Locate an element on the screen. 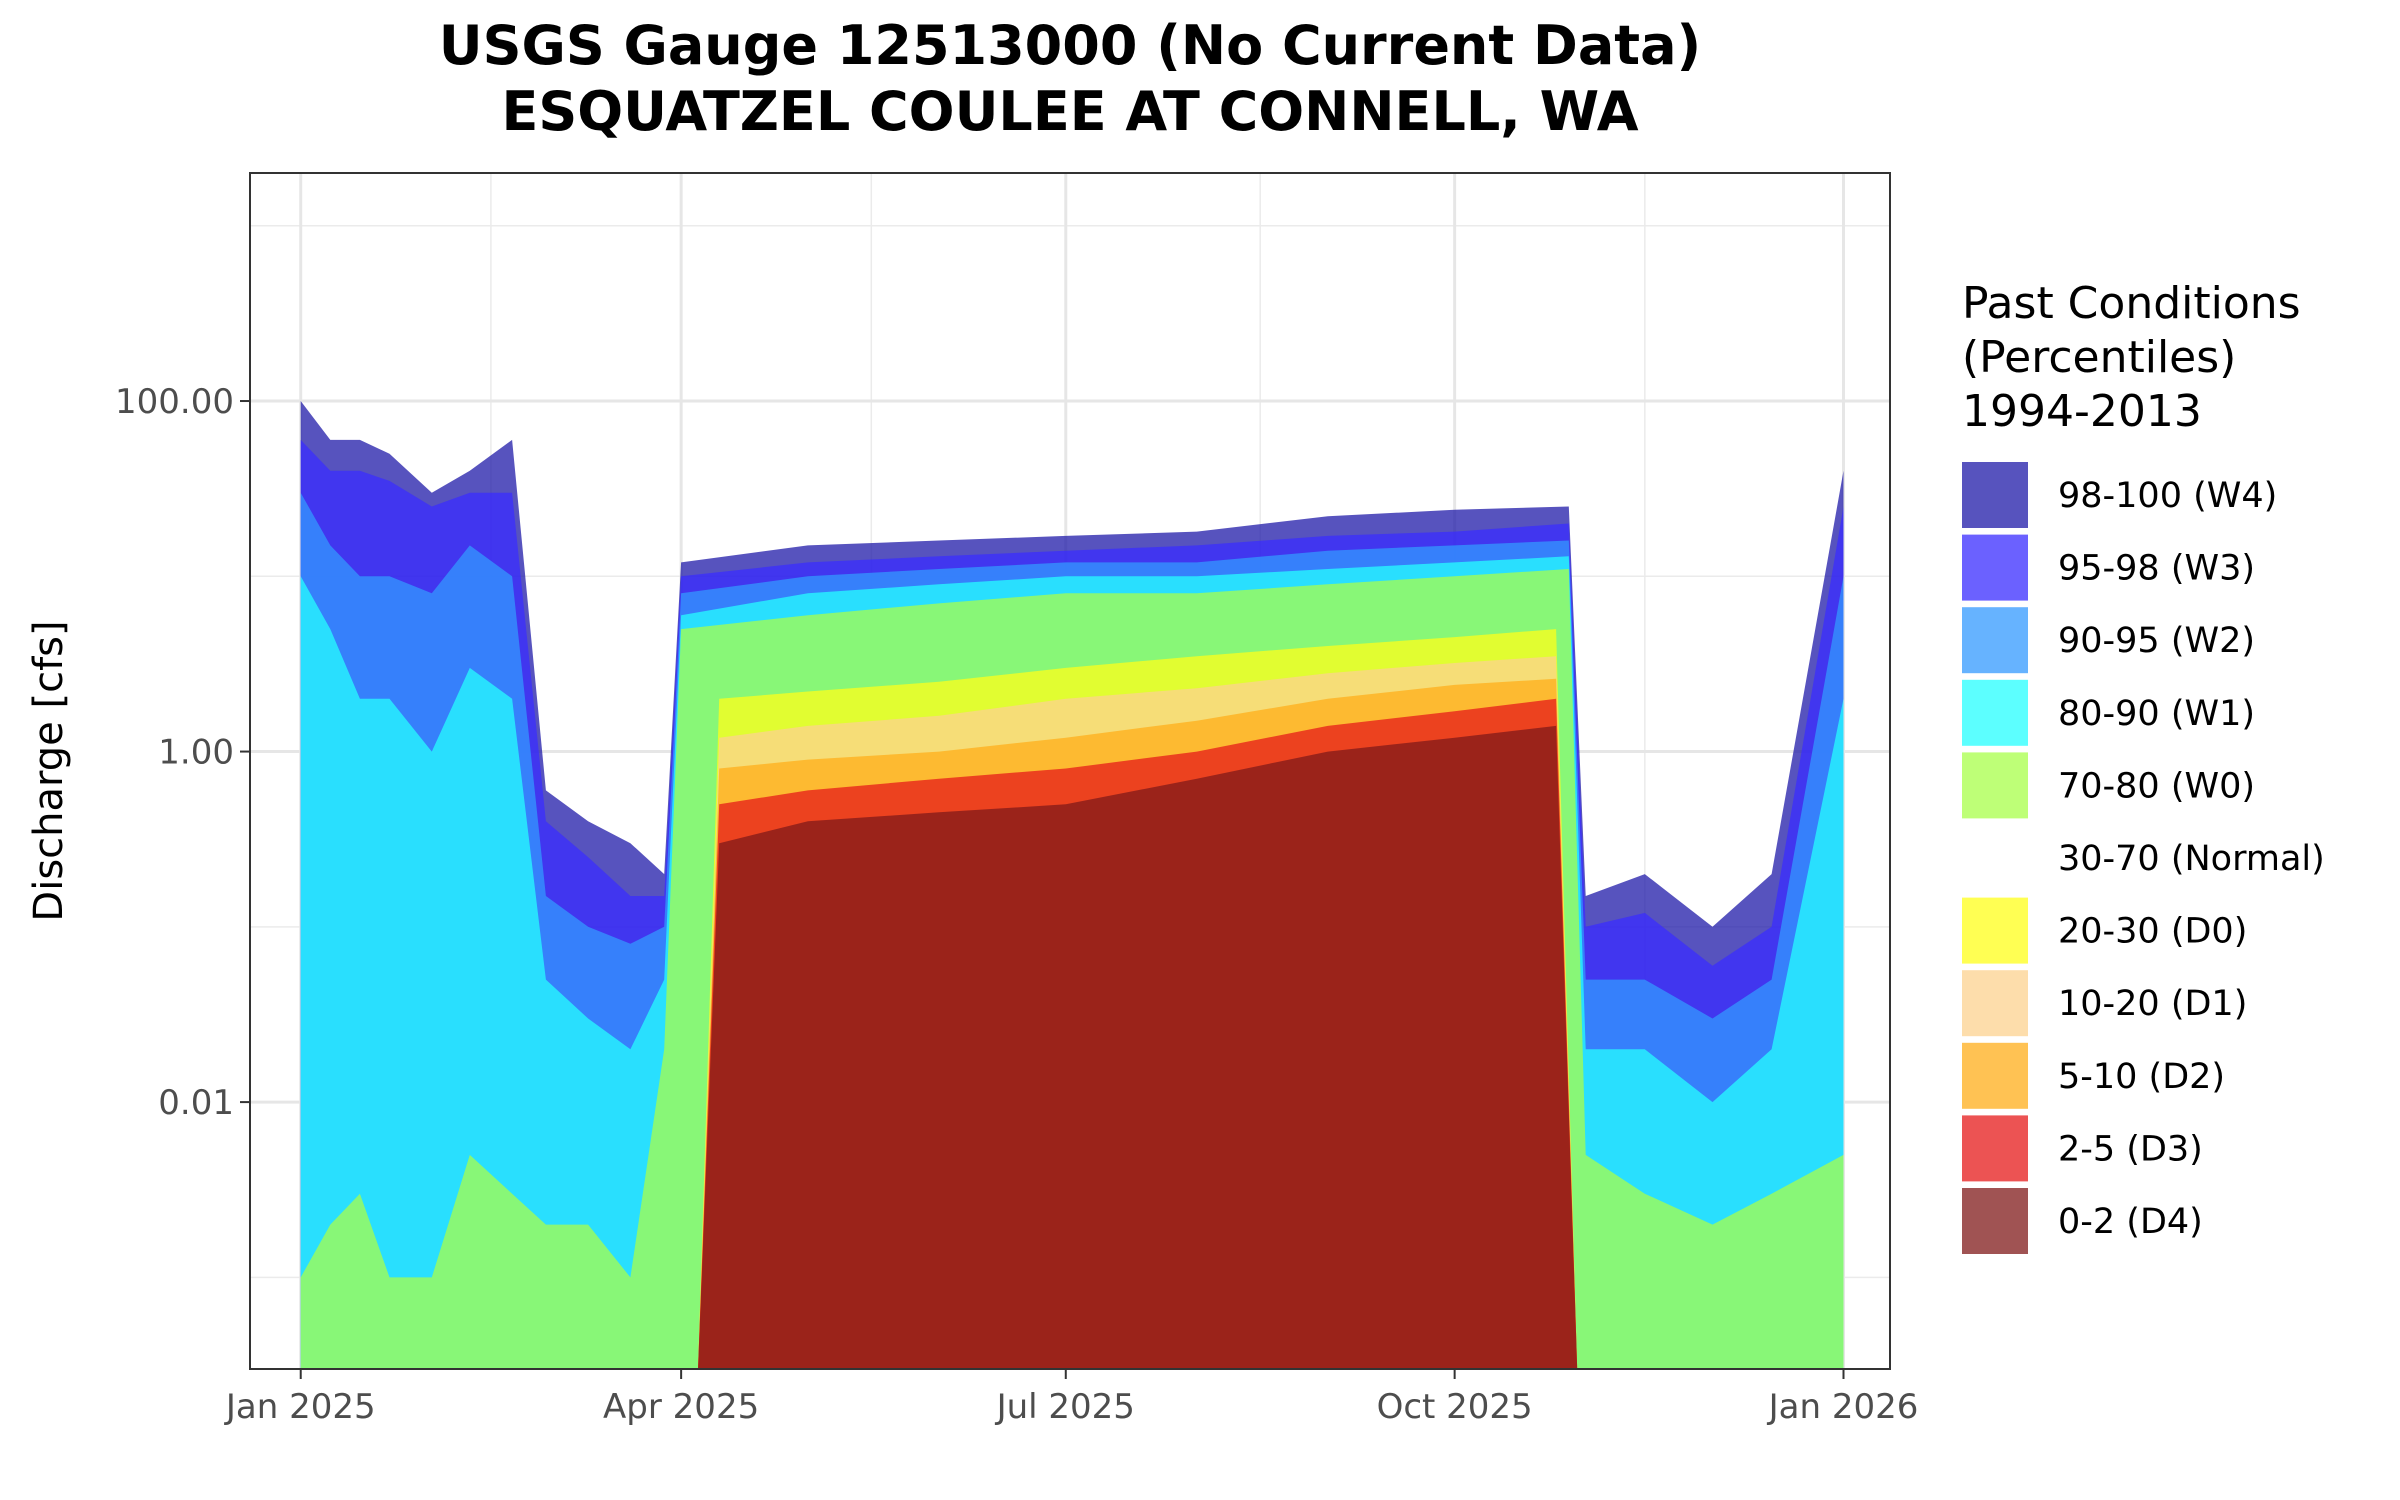 This screenshot has width=2400, height=1500. x-tick-label: Oct 2025 is located at coordinates (1455, 1407).